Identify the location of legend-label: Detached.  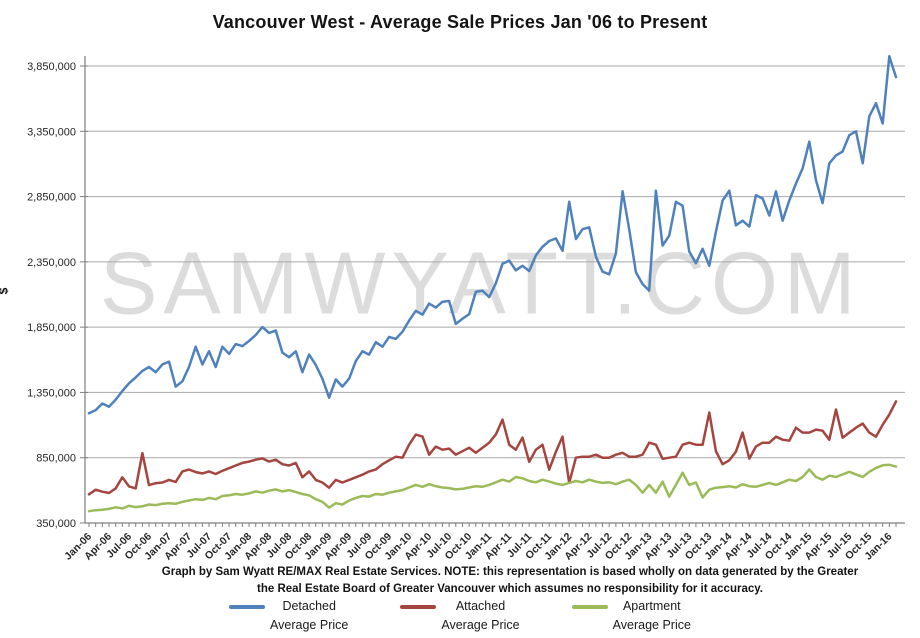
(309, 606).